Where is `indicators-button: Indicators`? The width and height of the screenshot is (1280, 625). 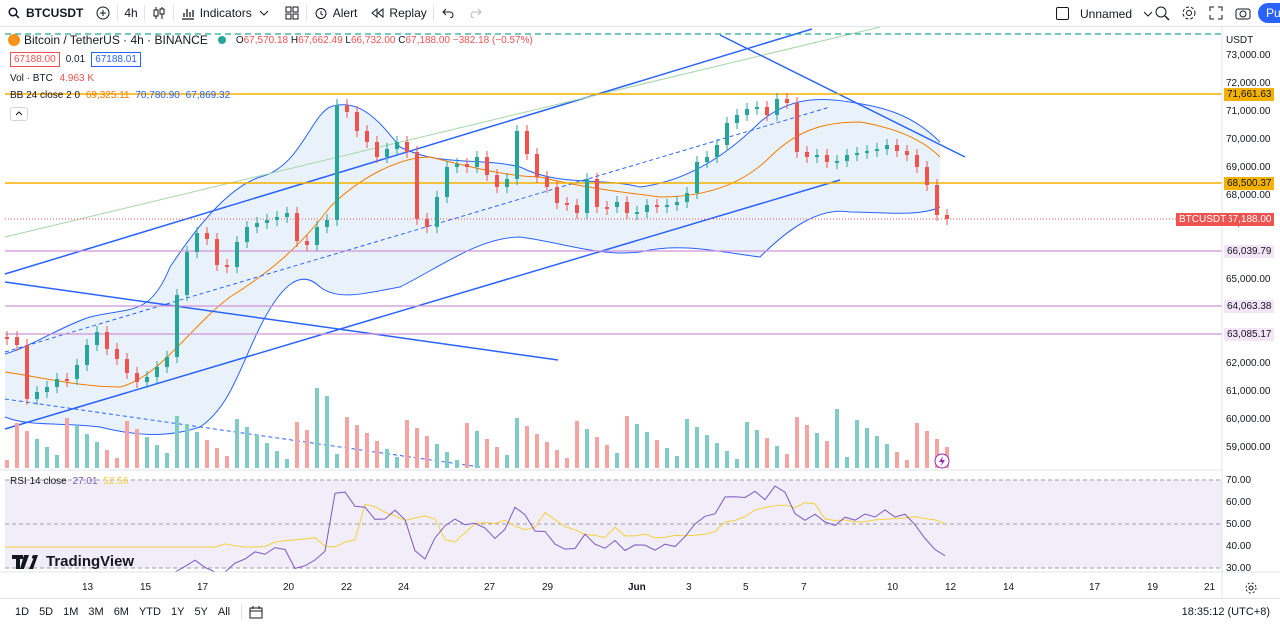
indicators-button: Indicators is located at coordinates (226, 13).